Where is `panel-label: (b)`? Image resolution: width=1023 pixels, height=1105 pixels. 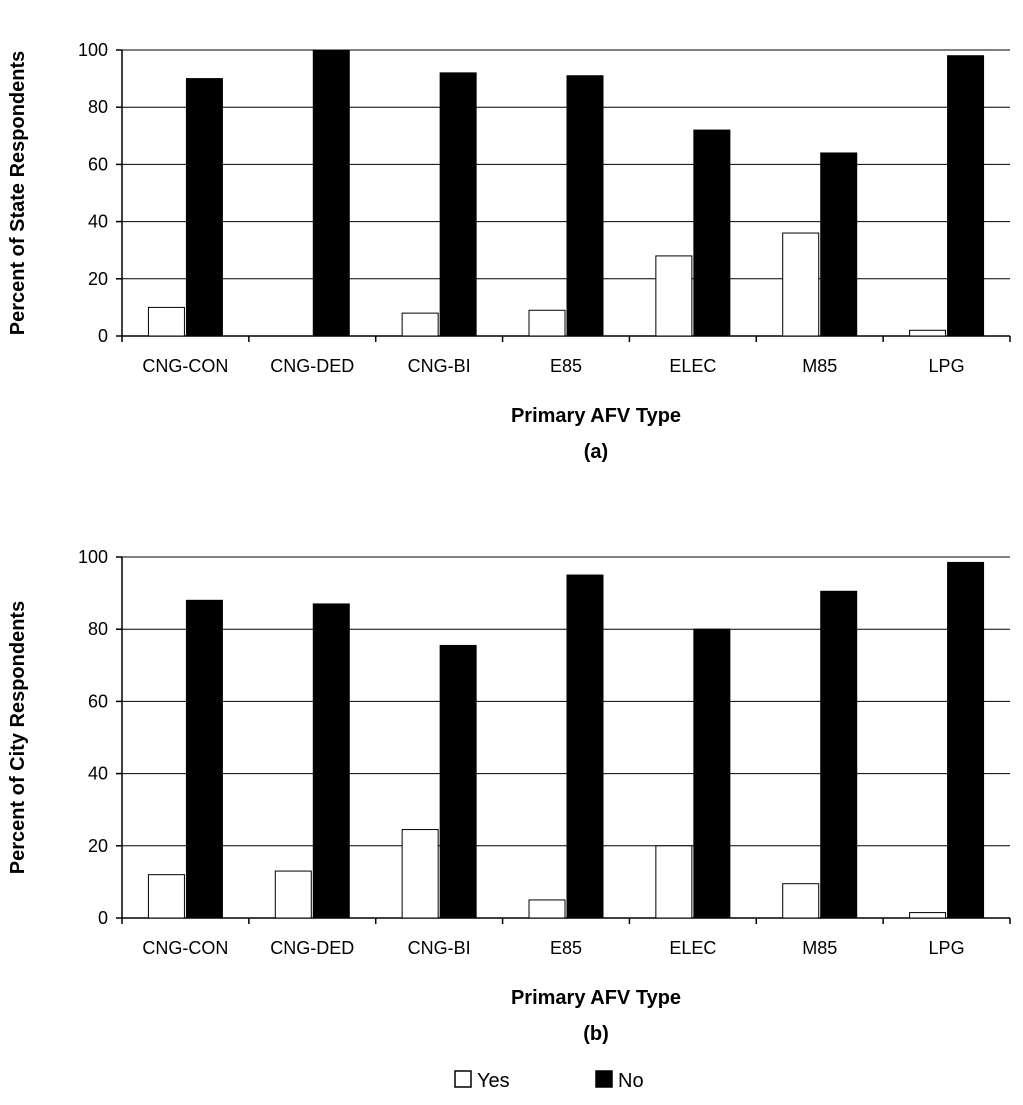
panel-label: (b) is located at coordinates (596, 1034).